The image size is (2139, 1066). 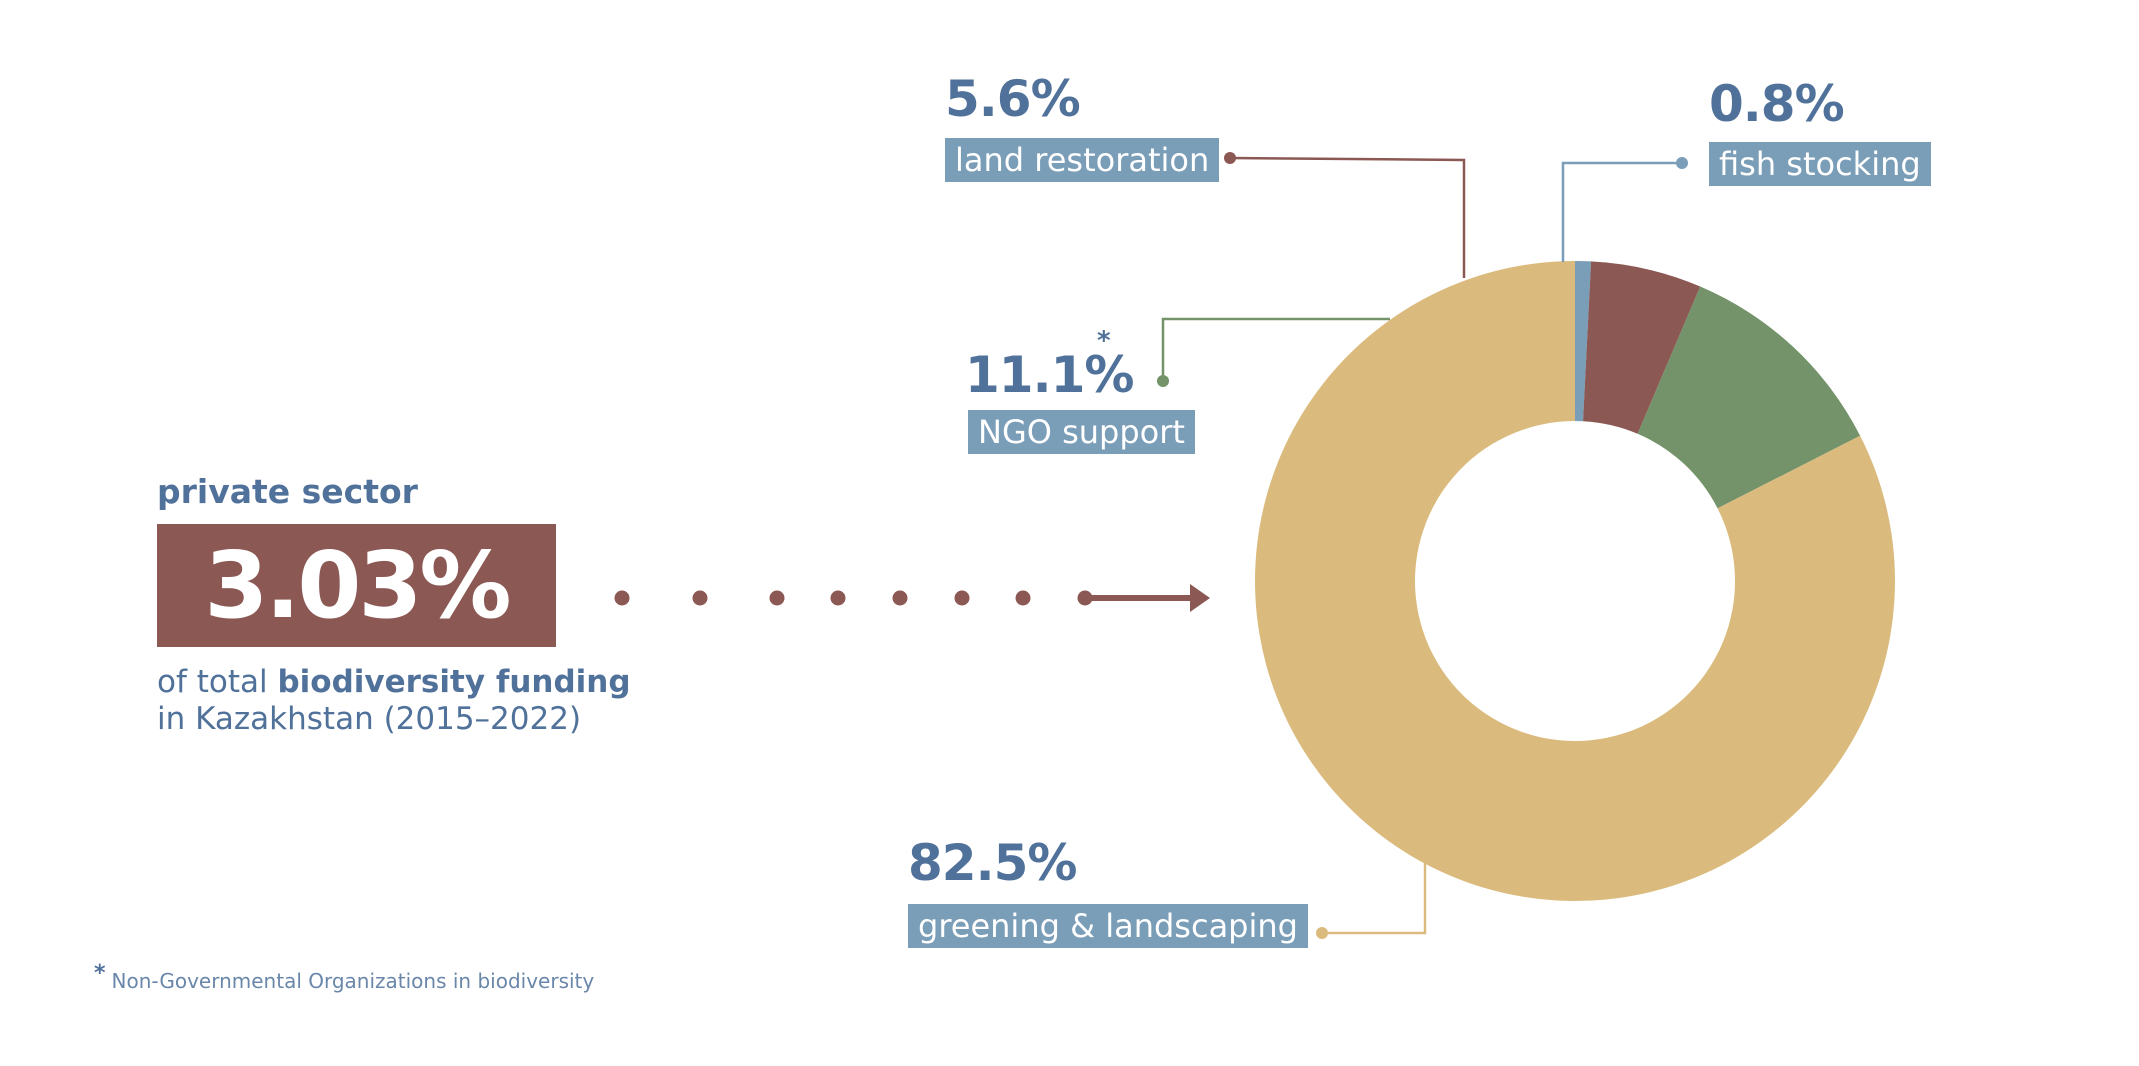 What do you see at coordinates (1163, 381) in the screenshot?
I see `leader-dot-ngo-support` at bounding box center [1163, 381].